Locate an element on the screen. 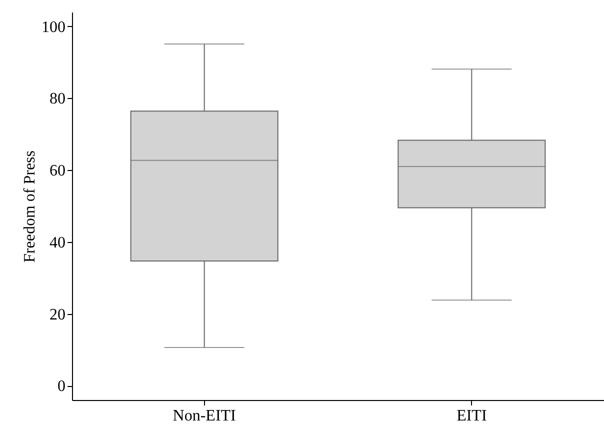 The width and height of the screenshot is (604, 428). y-axis-title: Freedom of Press is located at coordinates (30, 206).